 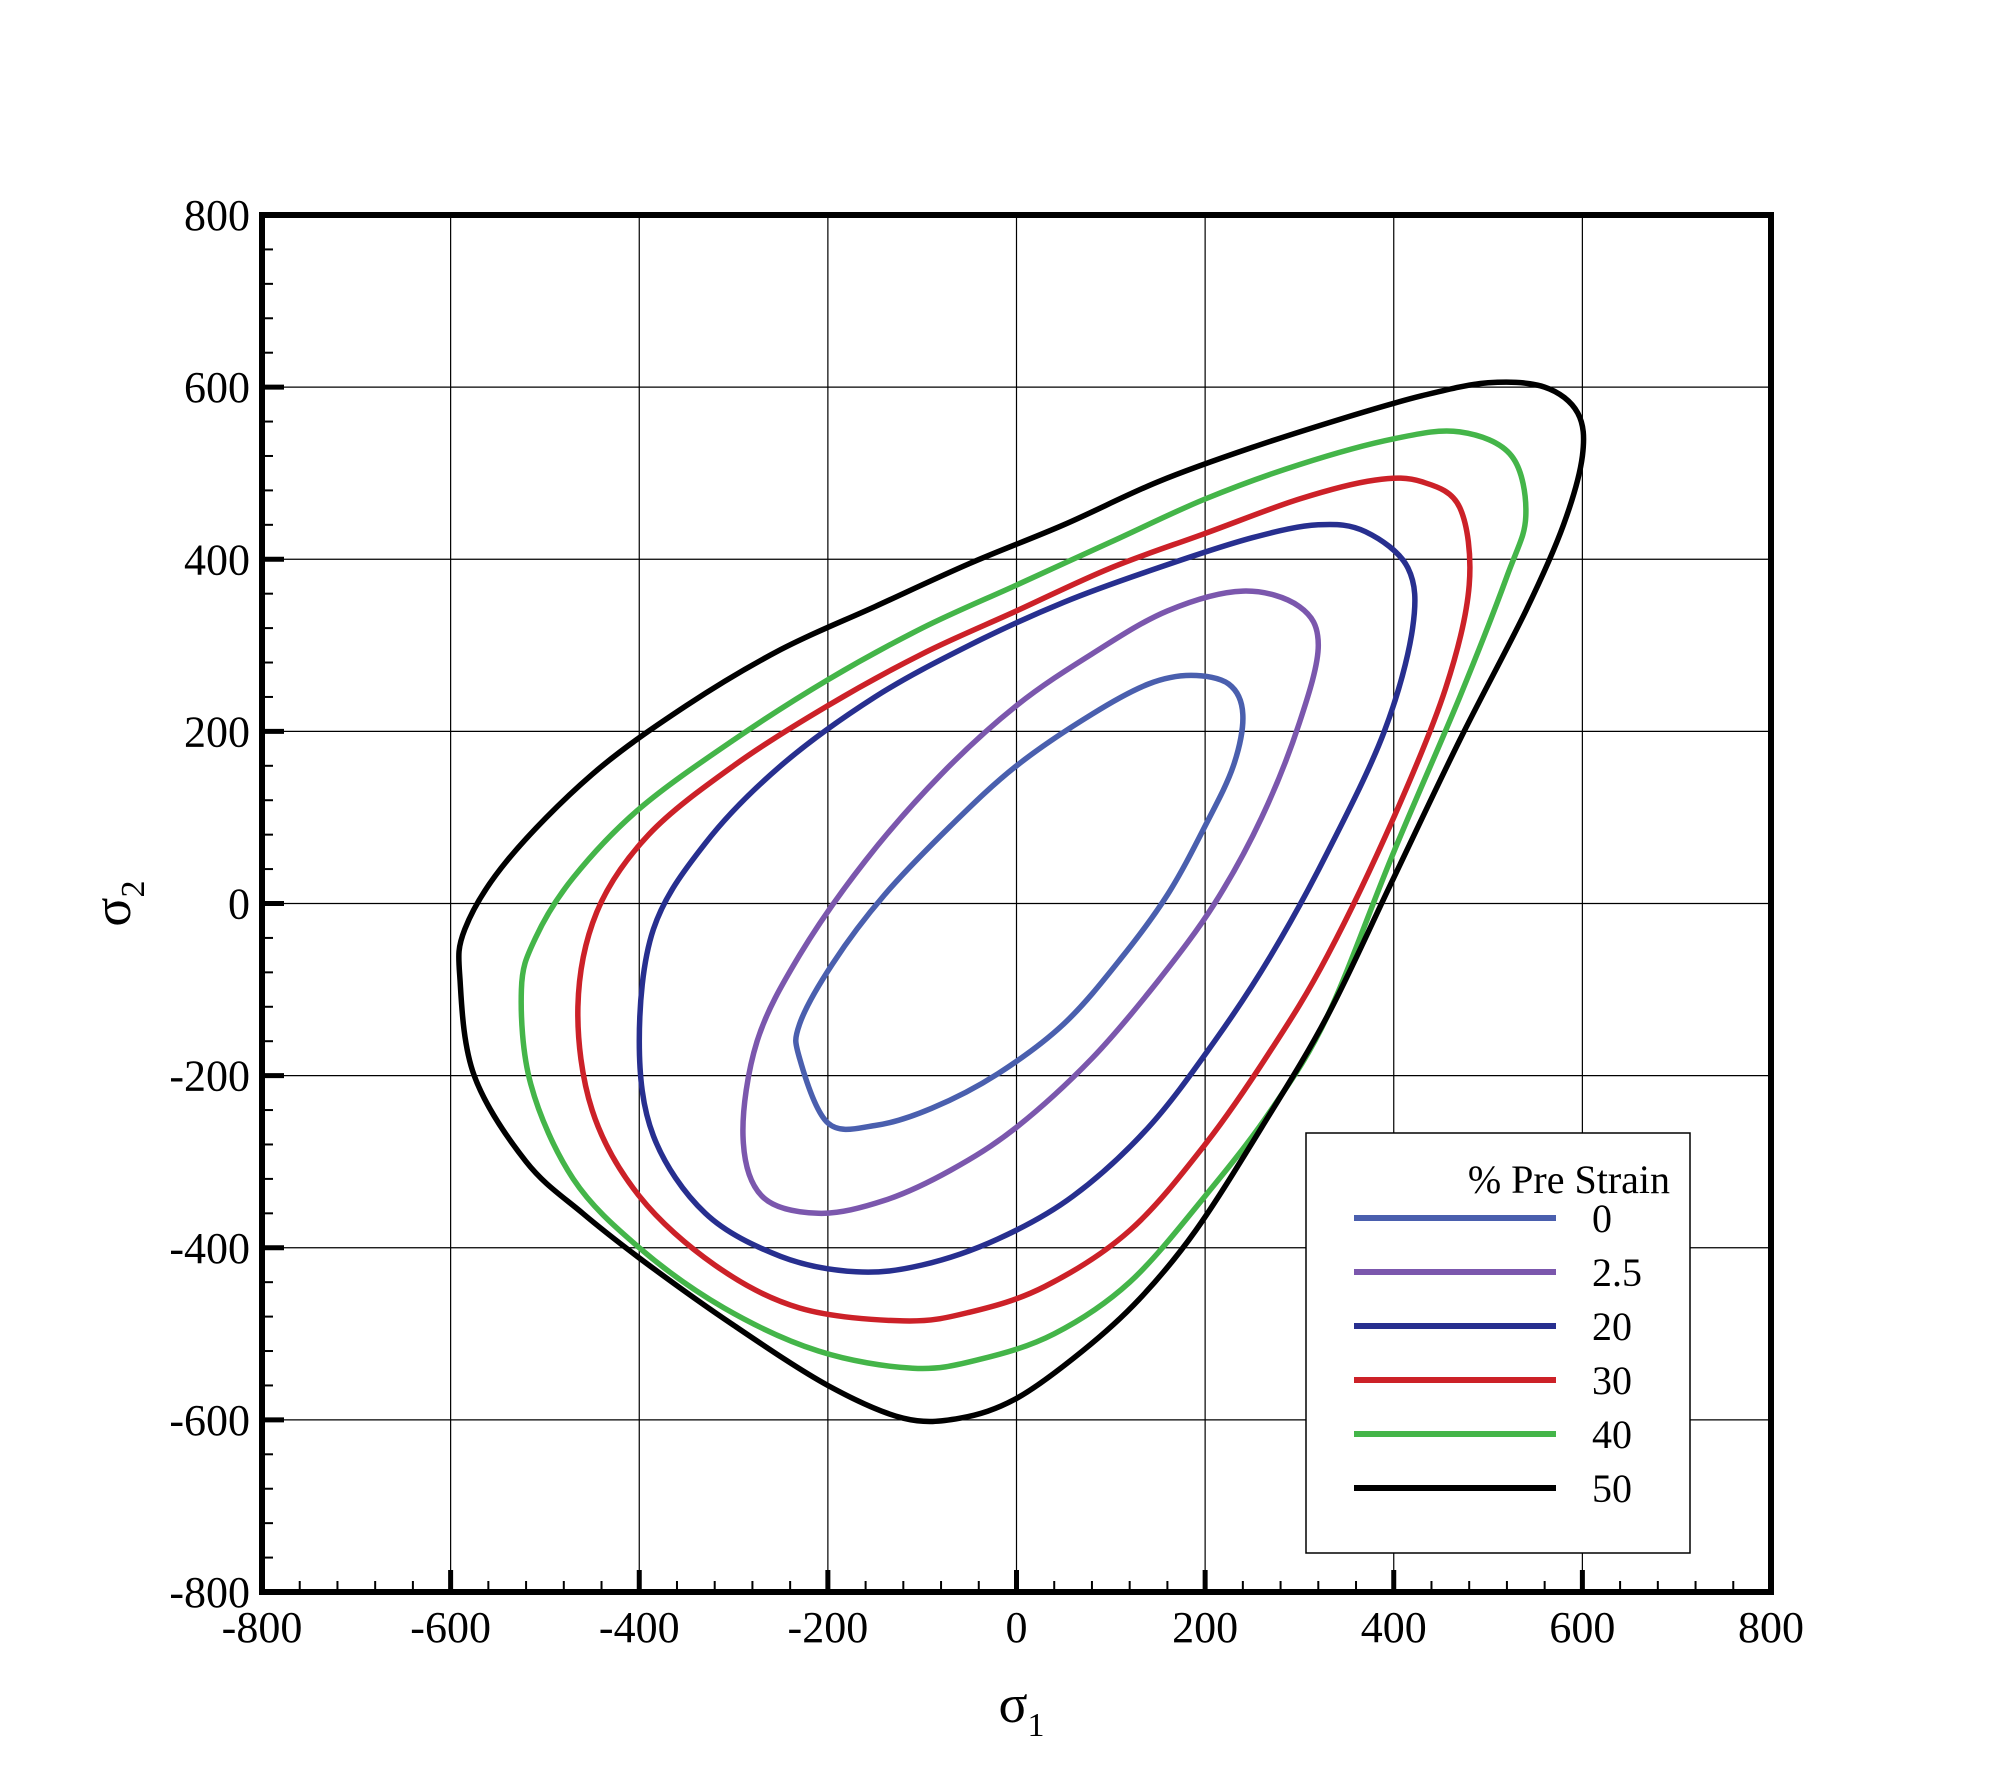 I want to click on x-tick-label: 600, so click(x=1582, y=1627).